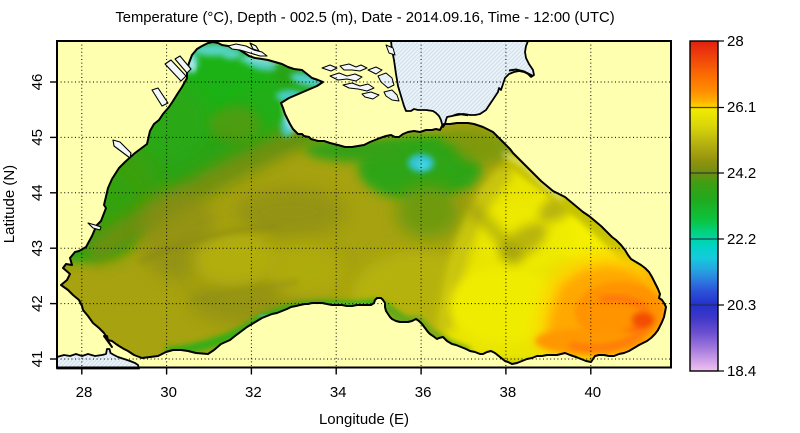  What do you see at coordinates (741, 371) in the screenshot?
I see `svg-text: 18.4` at bounding box center [741, 371].